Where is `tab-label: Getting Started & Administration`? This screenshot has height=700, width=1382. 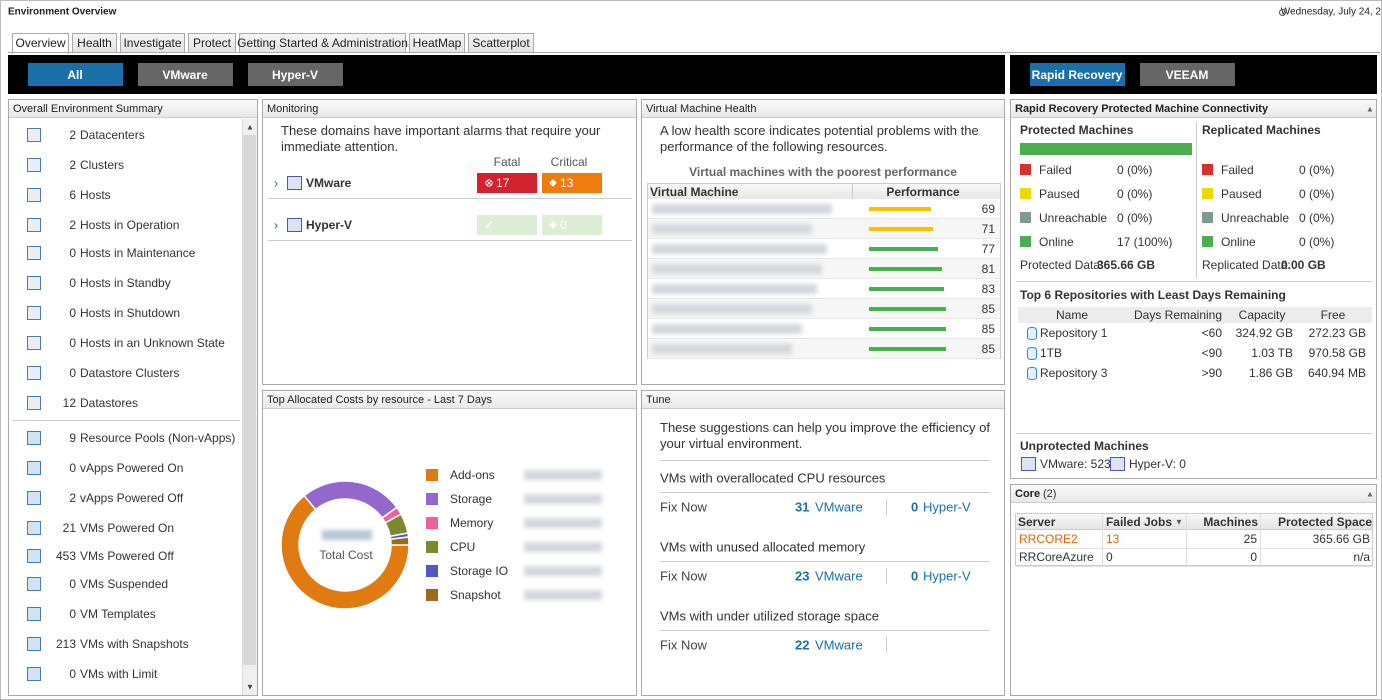 tab-label: Getting Started & Administration is located at coordinates (322, 43).